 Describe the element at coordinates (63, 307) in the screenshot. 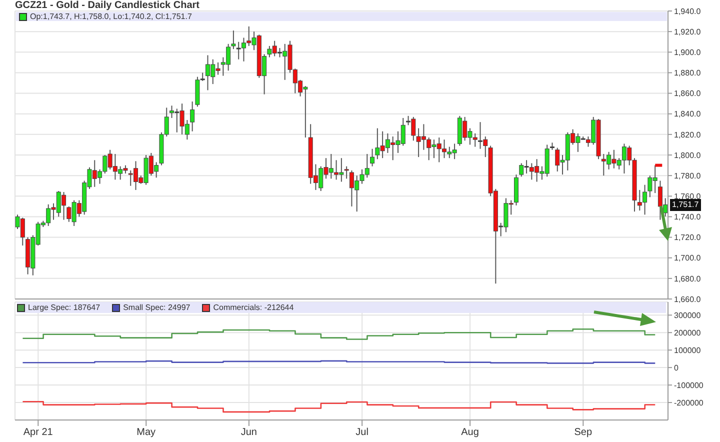

I see `legend-label: Large Spec: 187647` at that location.